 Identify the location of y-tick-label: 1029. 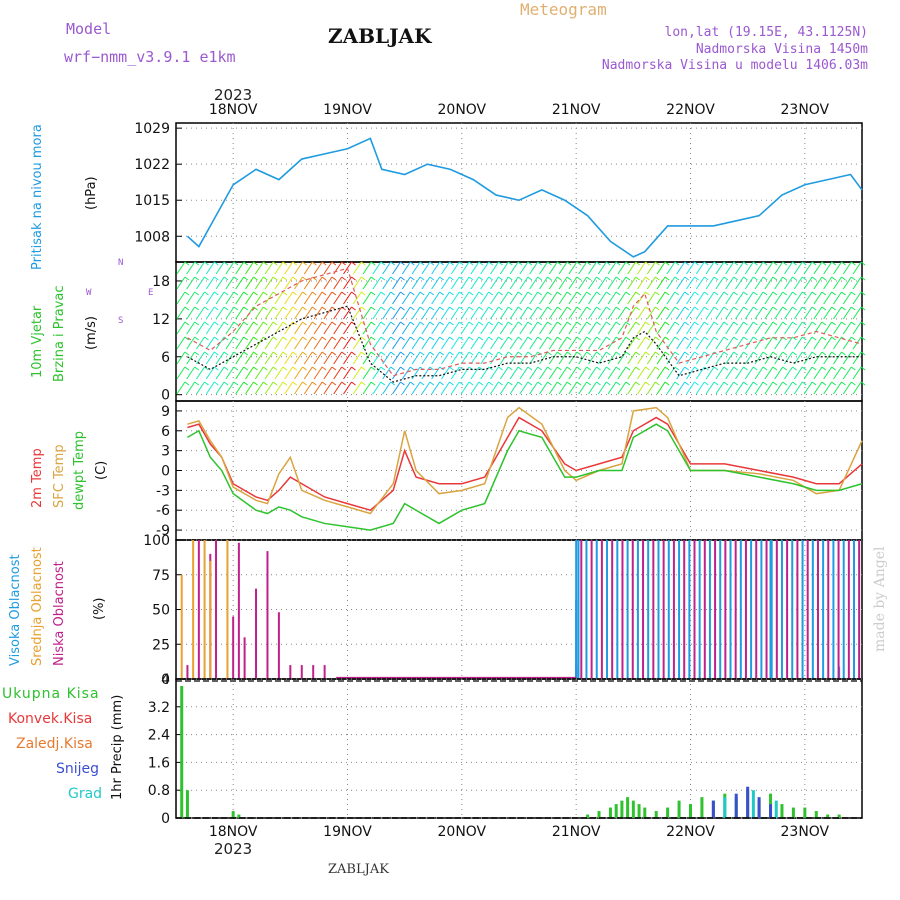
(152, 129).